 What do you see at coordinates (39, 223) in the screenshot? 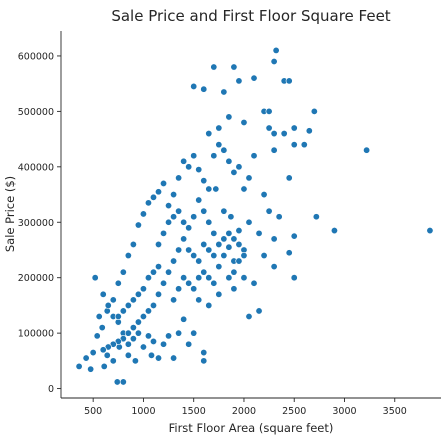
I see `y-ticks: 0 100000 200000 300000 400000 500000 600000` at bounding box center [39, 223].